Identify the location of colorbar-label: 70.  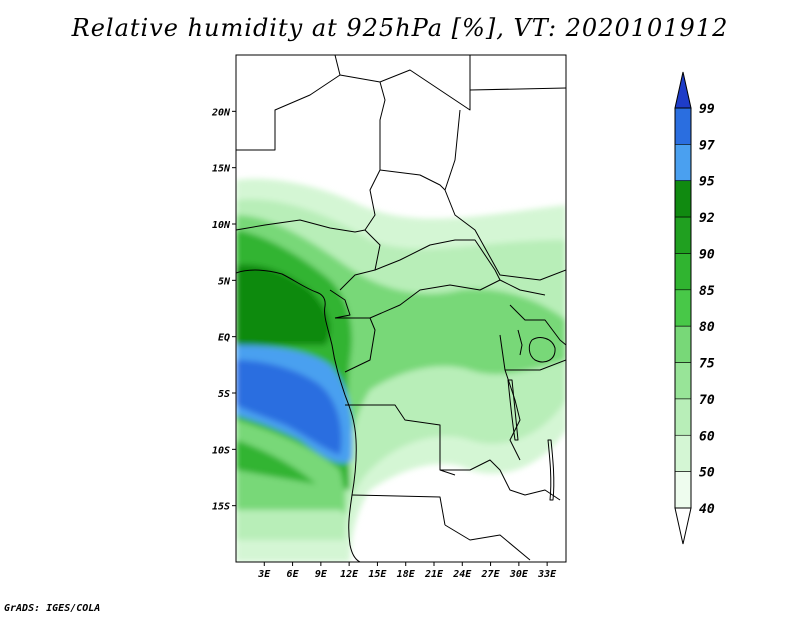
(707, 400).